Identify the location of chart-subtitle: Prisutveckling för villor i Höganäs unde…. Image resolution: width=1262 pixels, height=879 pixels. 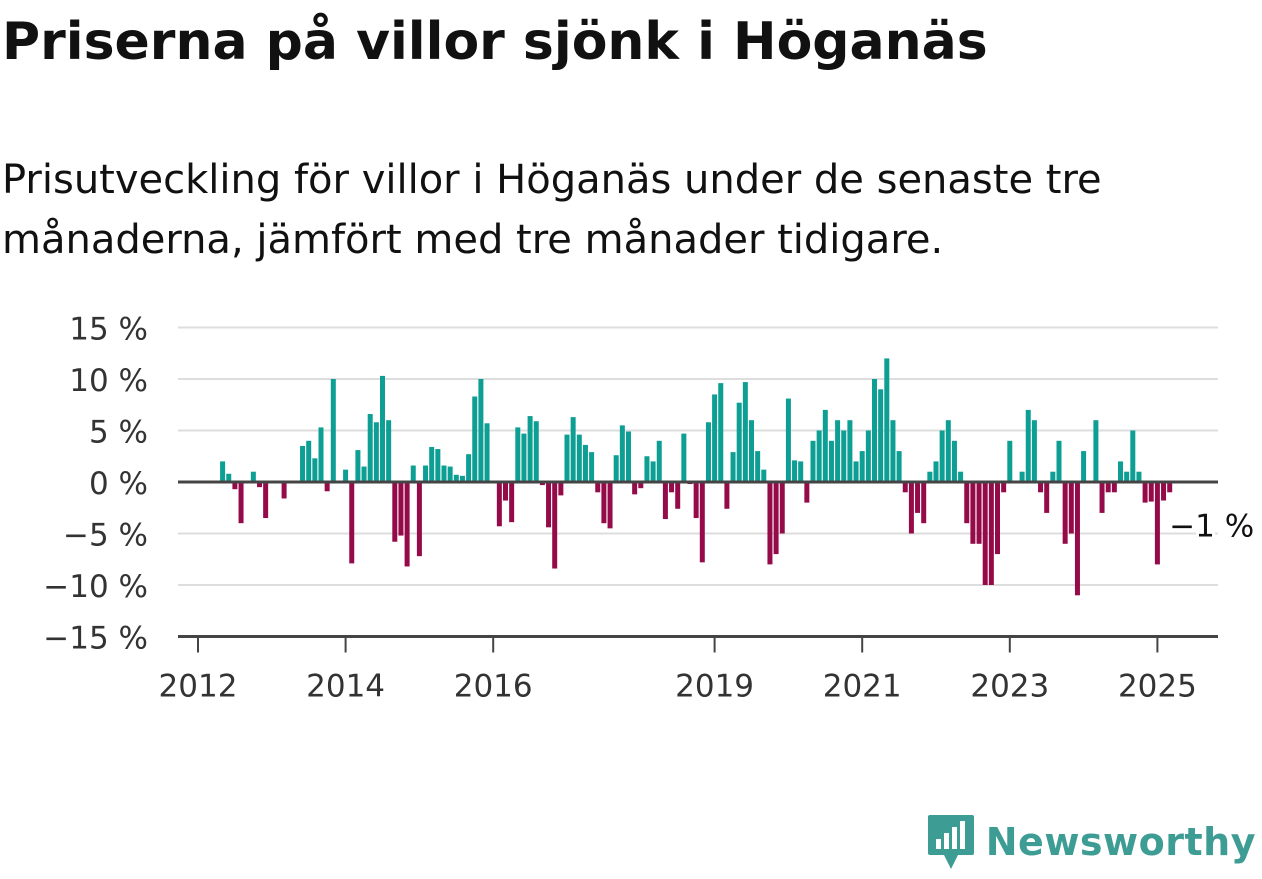
(552, 210).